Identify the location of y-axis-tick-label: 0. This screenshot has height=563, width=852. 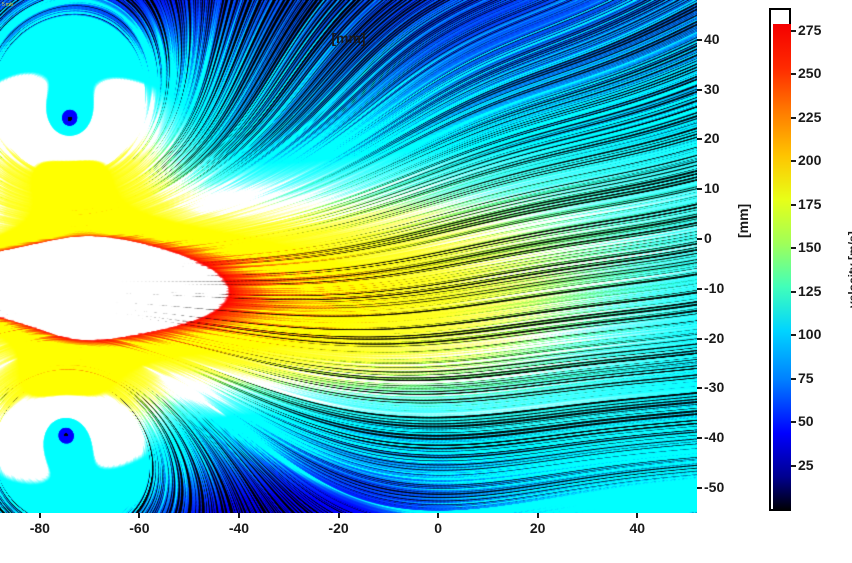
(708, 238).